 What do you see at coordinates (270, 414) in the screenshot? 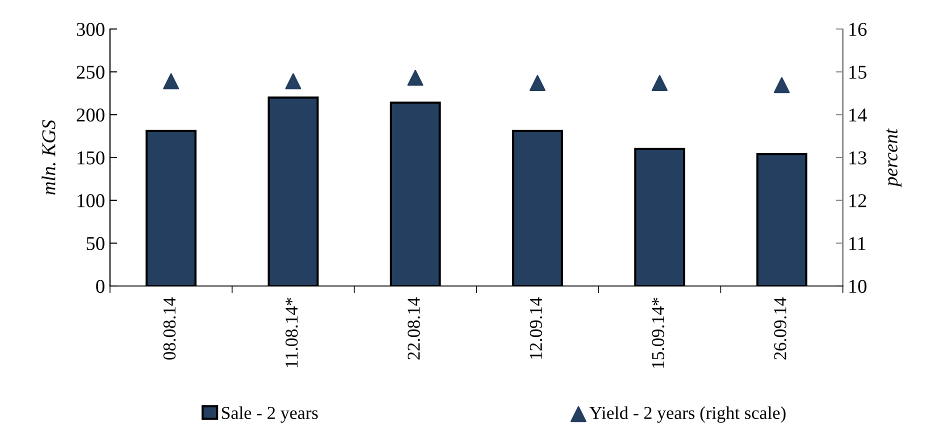
I see `legend-label: Sale - 2 years` at bounding box center [270, 414].